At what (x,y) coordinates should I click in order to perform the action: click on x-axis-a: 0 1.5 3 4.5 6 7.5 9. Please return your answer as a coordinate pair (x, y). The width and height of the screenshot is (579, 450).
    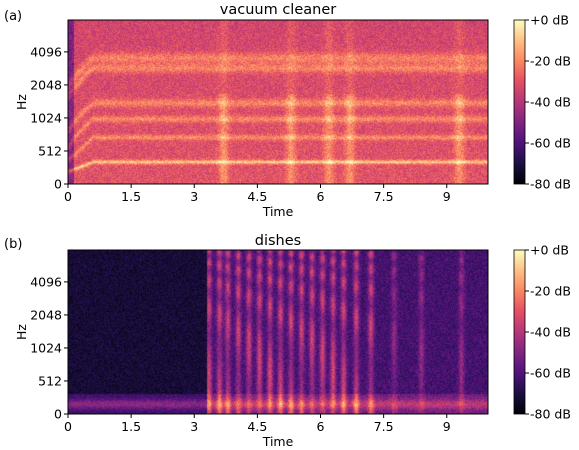
    Looking at the image, I should click on (257, 194).